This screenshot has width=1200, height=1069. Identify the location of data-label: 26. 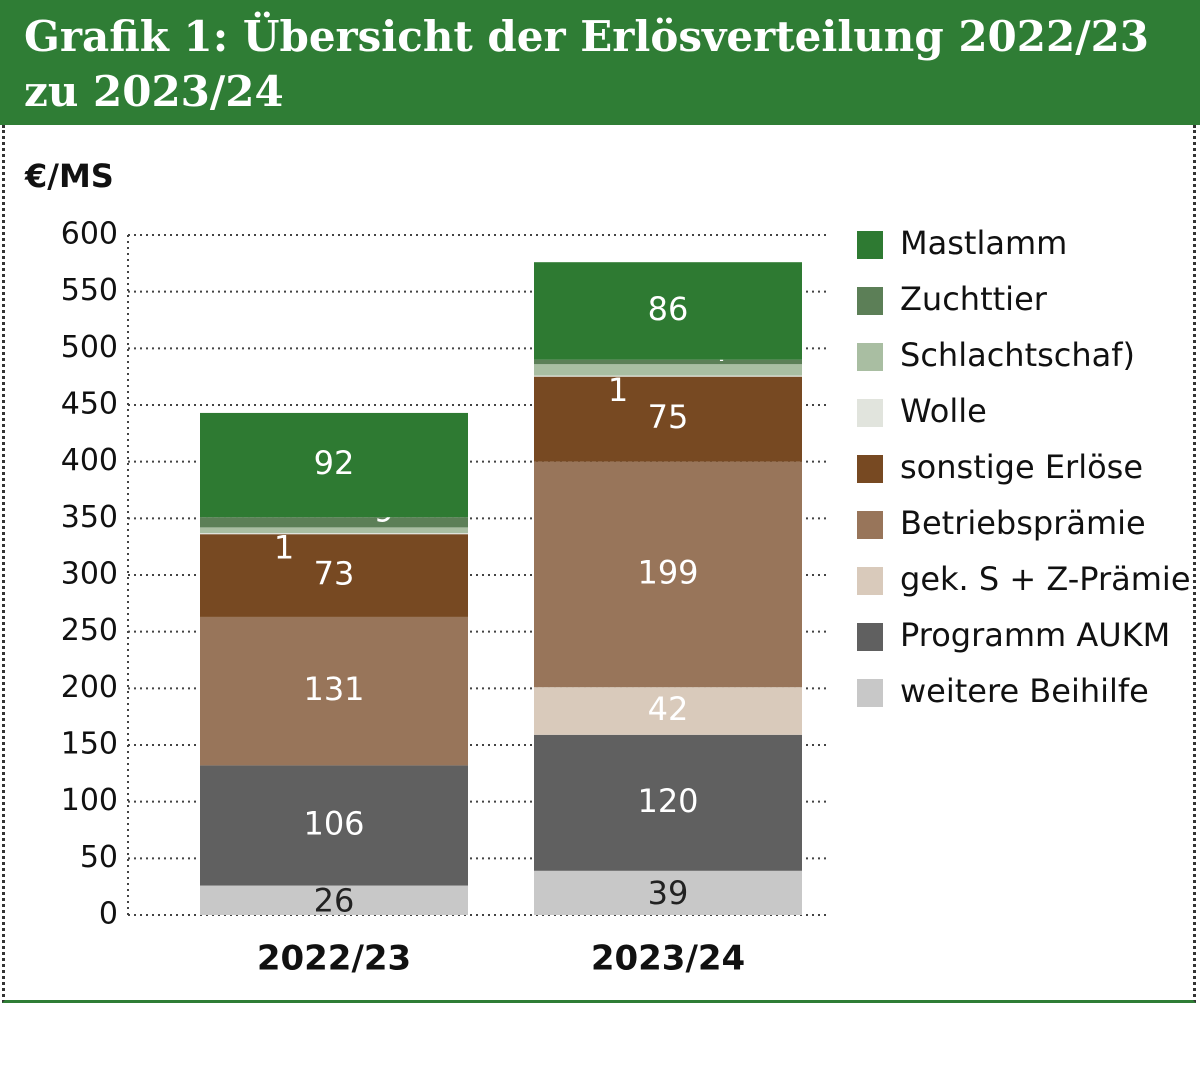
(334, 900).